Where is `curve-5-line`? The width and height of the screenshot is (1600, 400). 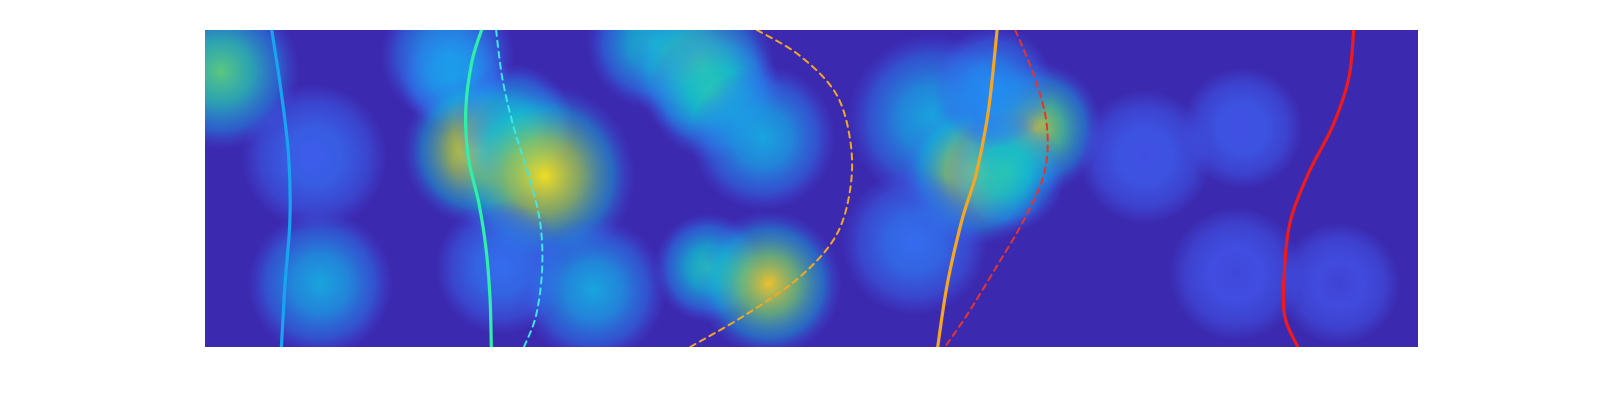 curve-5-line is located at coordinates (967, 188).